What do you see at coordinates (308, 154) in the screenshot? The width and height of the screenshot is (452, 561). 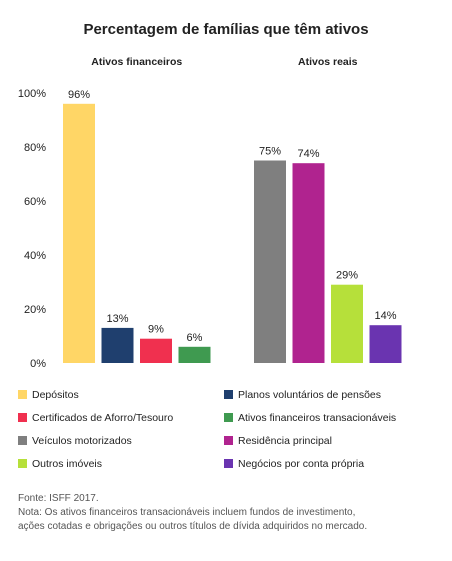 I see `bar-value-label: 74%` at bounding box center [308, 154].